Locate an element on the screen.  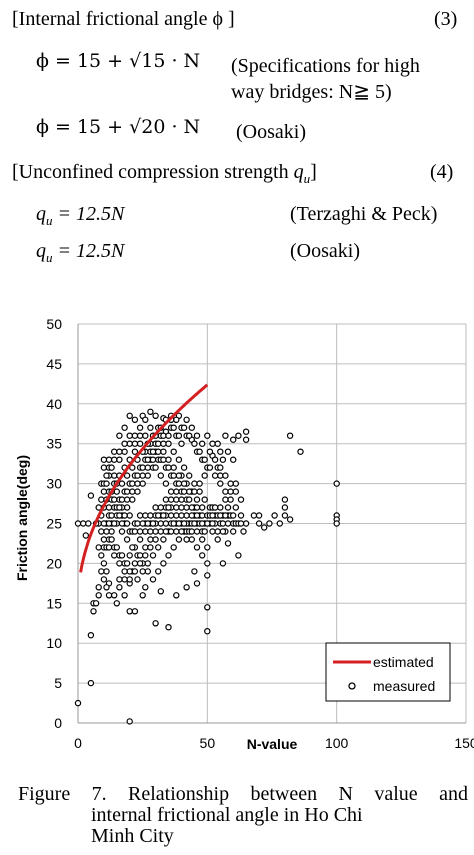
qu-equation-2-rhs: = 12.5N is located at coordinates (88, 251).